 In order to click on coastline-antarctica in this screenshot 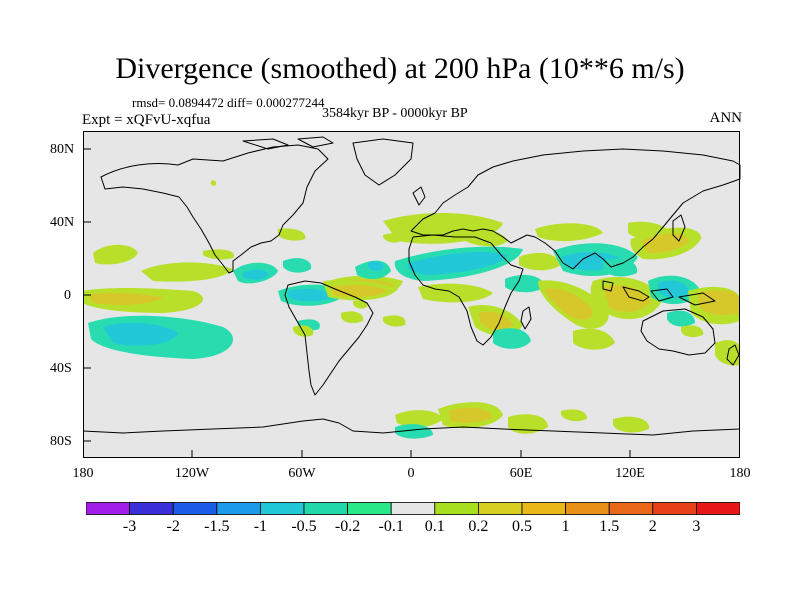, I will do `click(412, 427)`.